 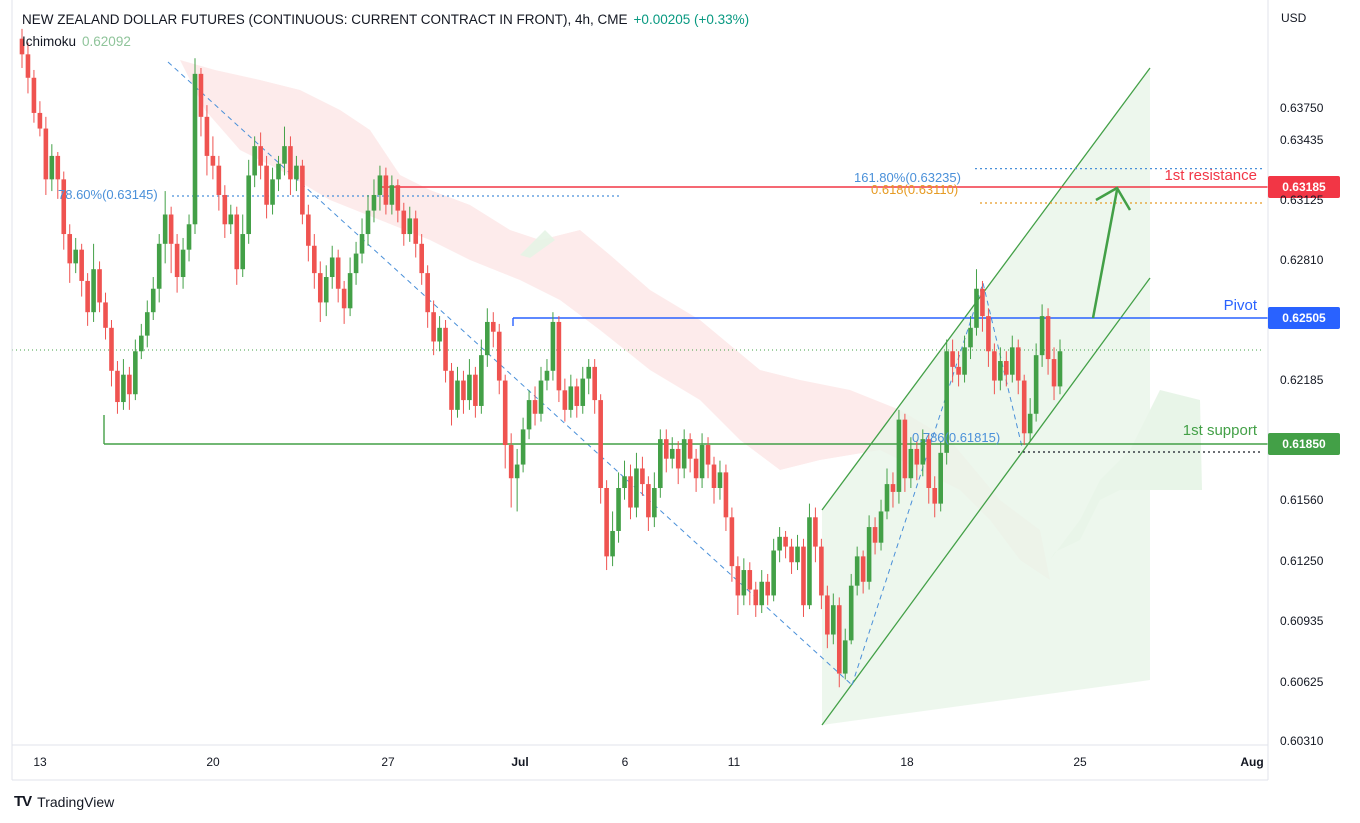 I want to click on x-tick-label: Jul, so click(x=519, y=762).